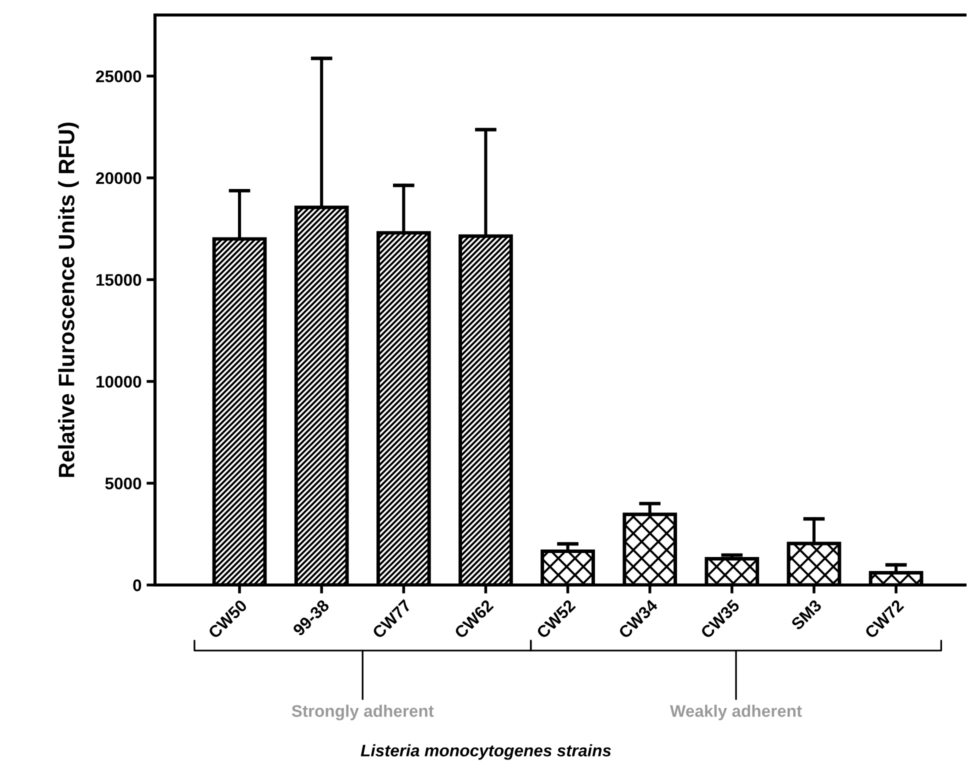 The image size is (972, 773). I want to click on text: Weakly adherent, so click(736, 712).